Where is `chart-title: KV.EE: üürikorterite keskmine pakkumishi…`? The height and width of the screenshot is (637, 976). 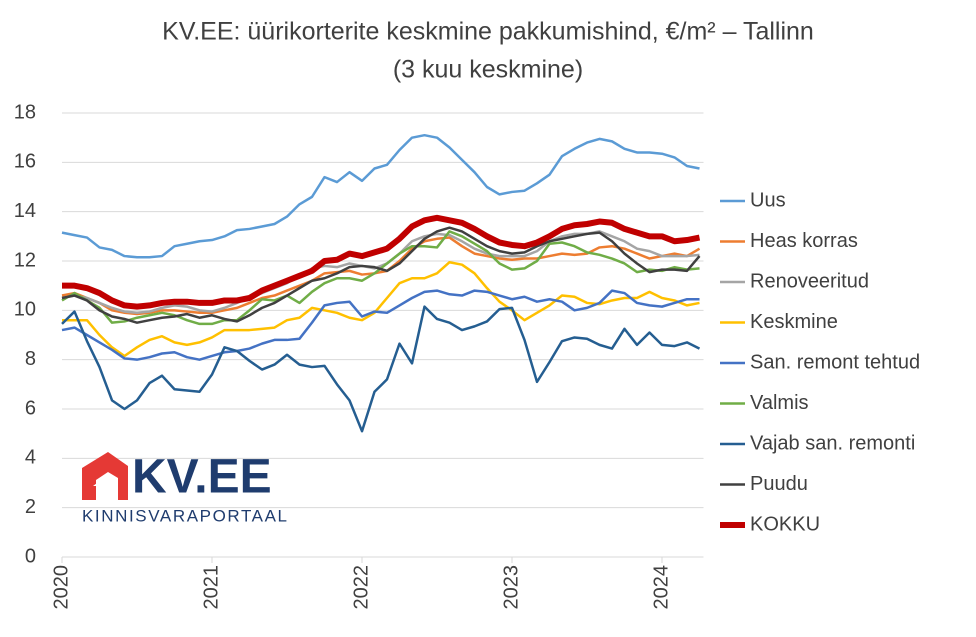 chart-title: KV.EE: üürikorterite keskmine pakkumishi… is located at coordinates (488, 32).